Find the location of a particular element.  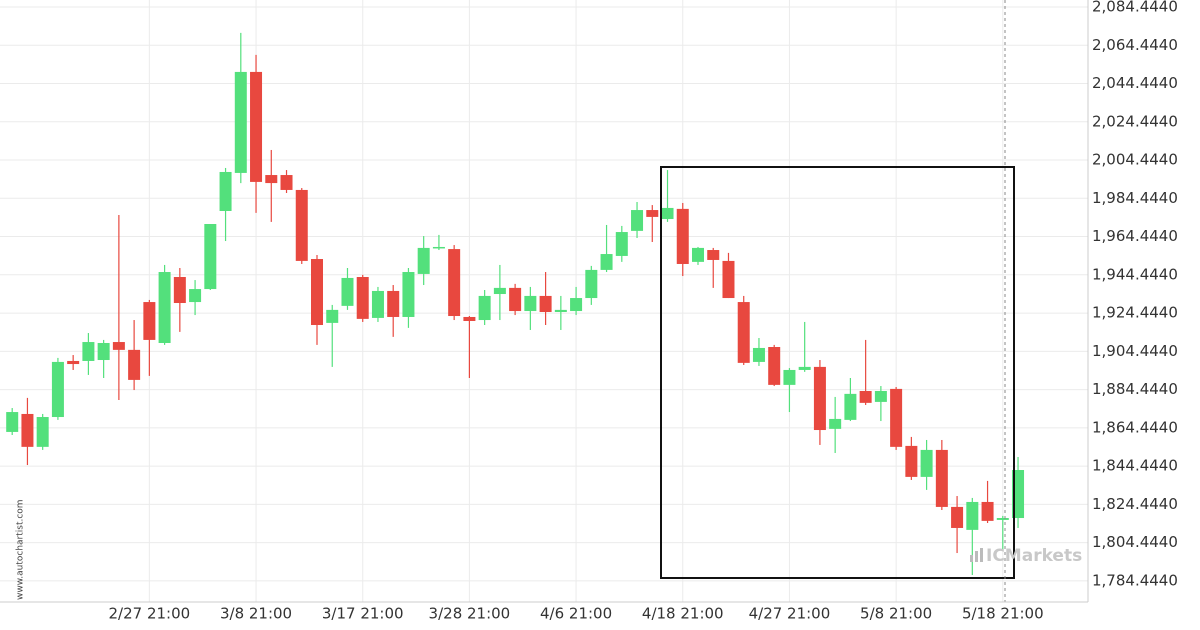

y-tick-label: 1,884.4440 is located at coordinates (1135, 389).